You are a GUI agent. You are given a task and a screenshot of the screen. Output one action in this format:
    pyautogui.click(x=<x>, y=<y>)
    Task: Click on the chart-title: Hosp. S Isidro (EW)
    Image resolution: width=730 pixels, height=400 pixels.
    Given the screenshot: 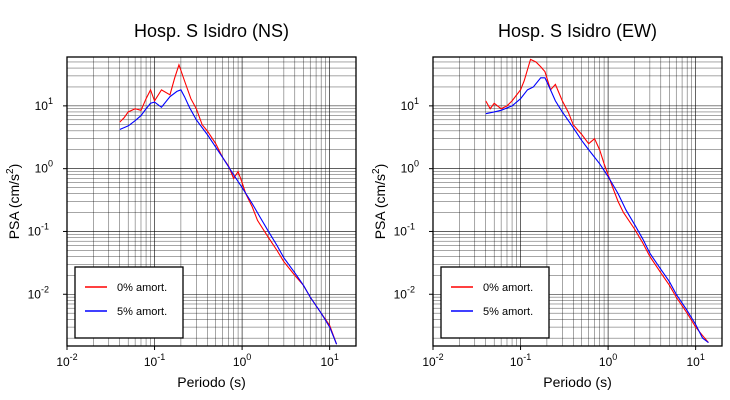 What is the action you would take?
    pyautogui.click(x=577, y=31)
    